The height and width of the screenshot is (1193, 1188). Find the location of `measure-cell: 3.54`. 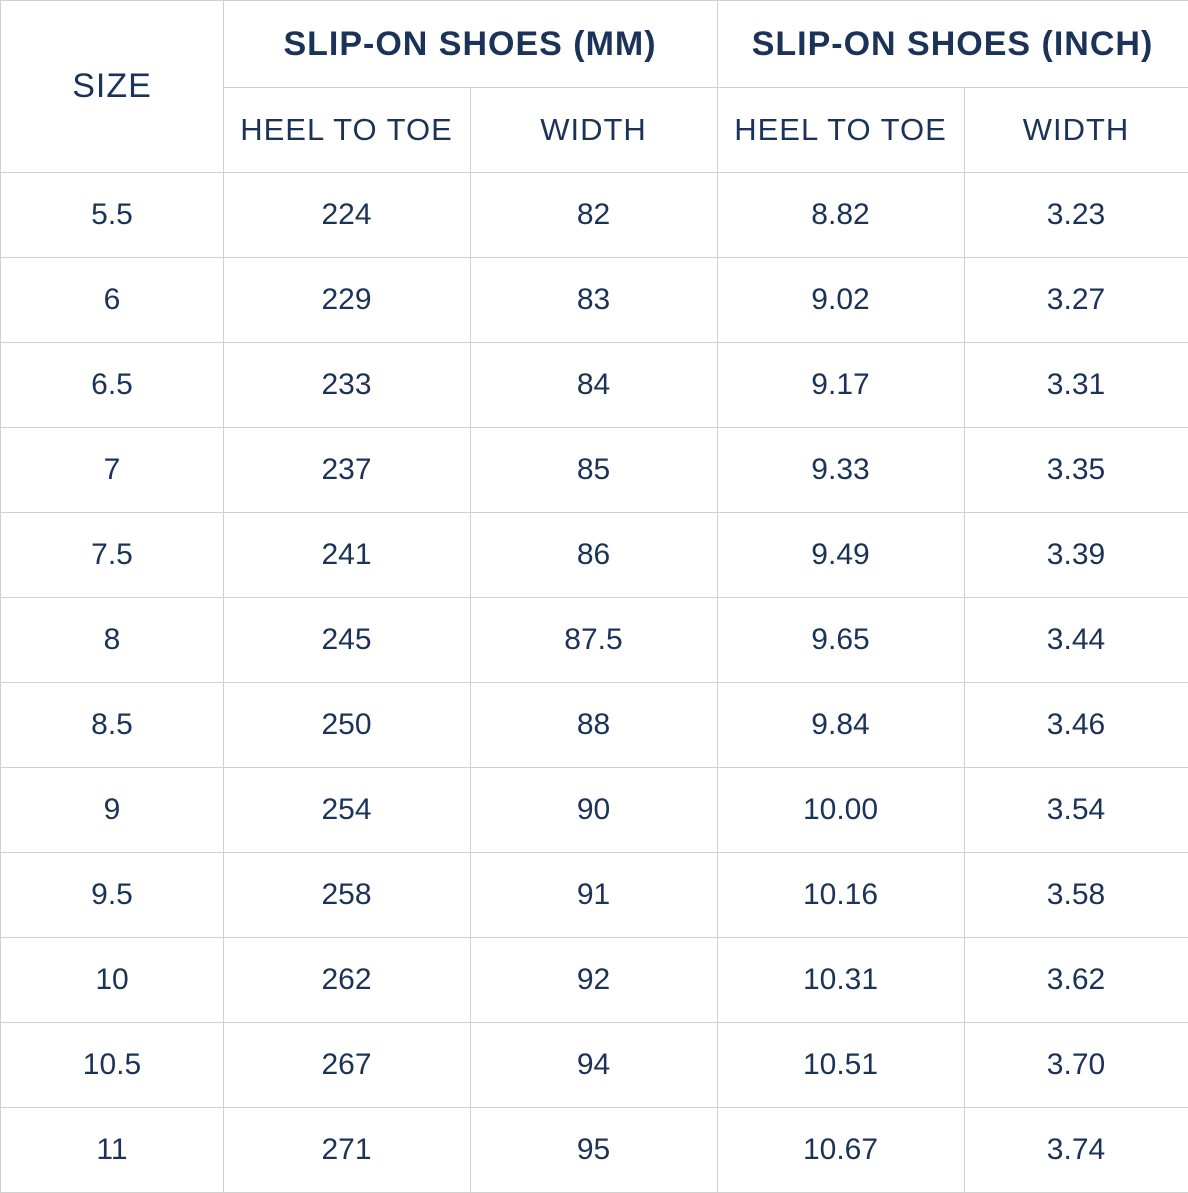

measure-cell: 3.54 is located at coordinates (1076, 810).